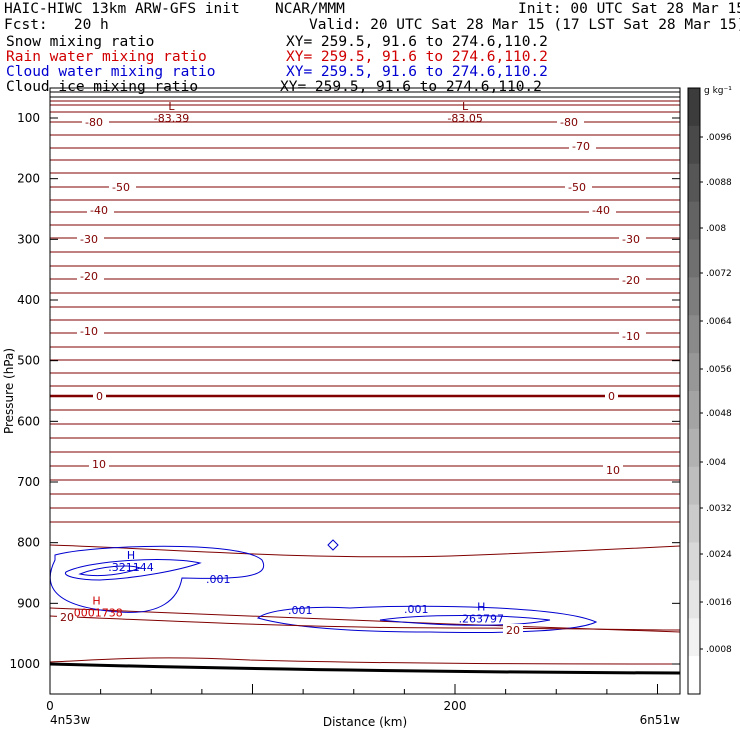 The height and width of the screenshot is (740, 740). What do you see at coordinates (24, 664) in the screenshot?
I see `y-tick-label: 1000` at bounding box center [24, 664].